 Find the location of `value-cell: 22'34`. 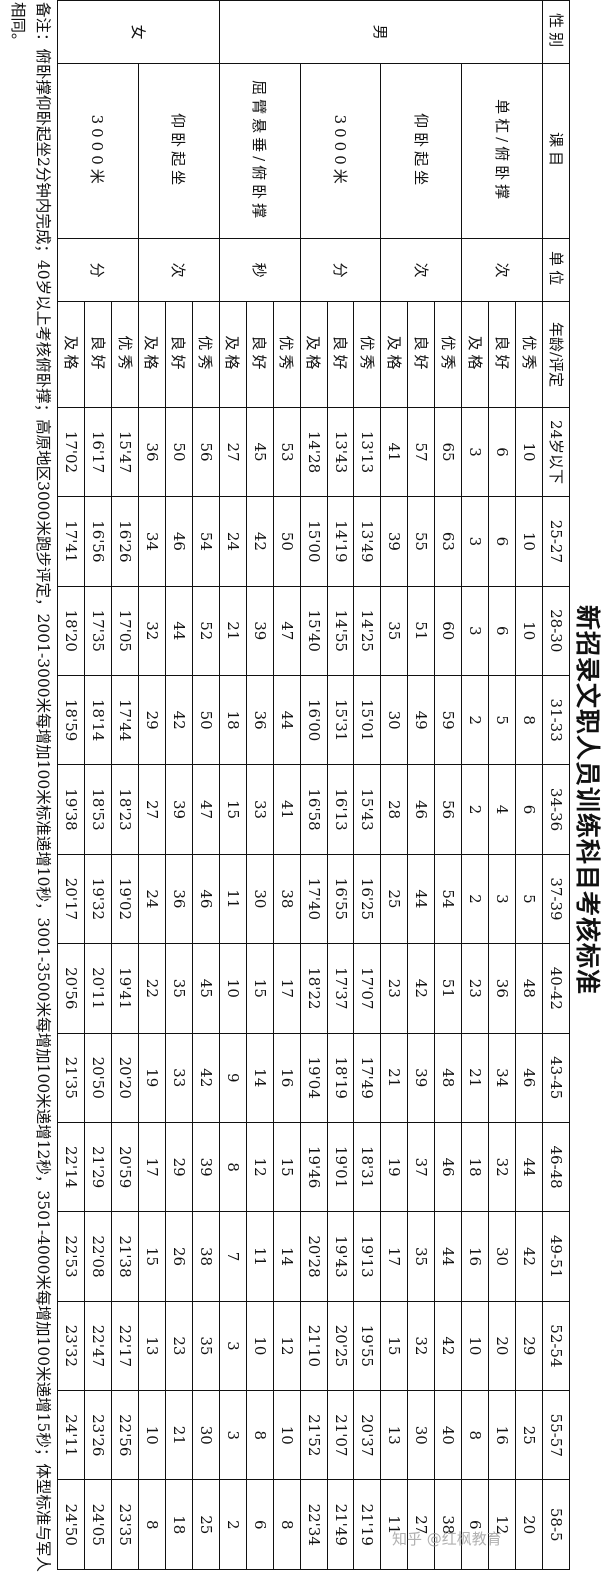

value-cell: 22'34 is located at coordinates (314, 1524).